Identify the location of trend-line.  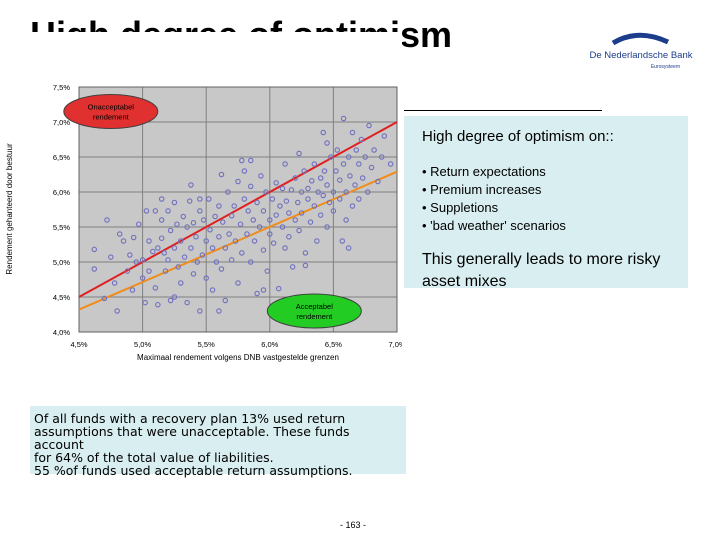
(238, 209).